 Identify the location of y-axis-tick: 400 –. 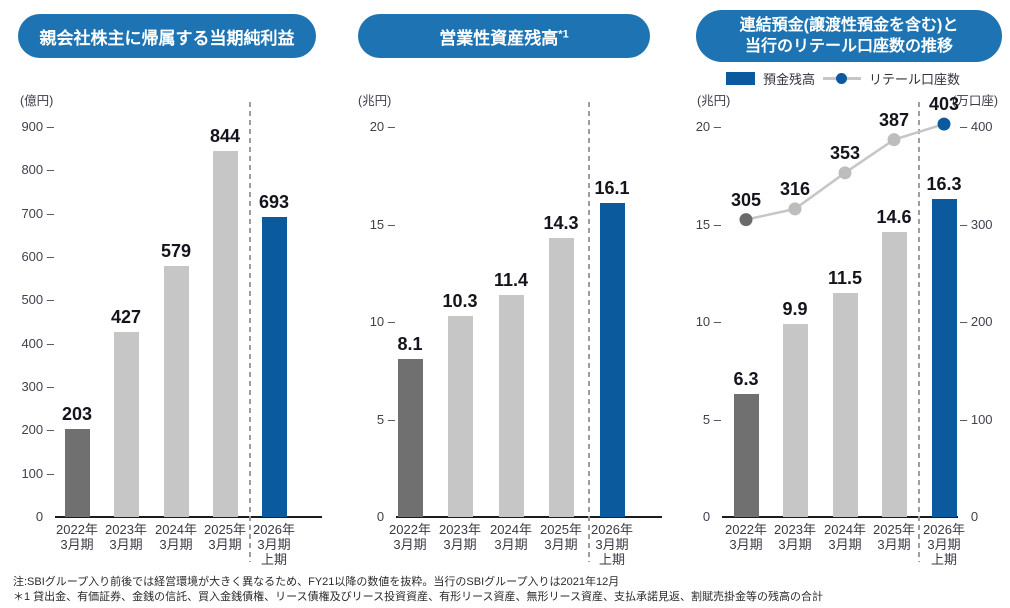
(37, 343).